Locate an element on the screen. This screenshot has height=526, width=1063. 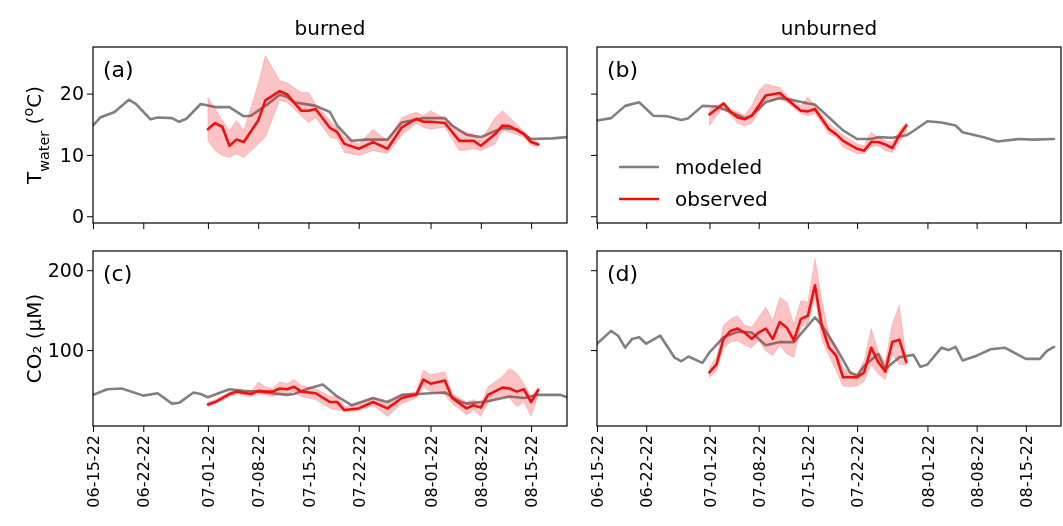
chart-title: burned is located at coordinates (330, 28).